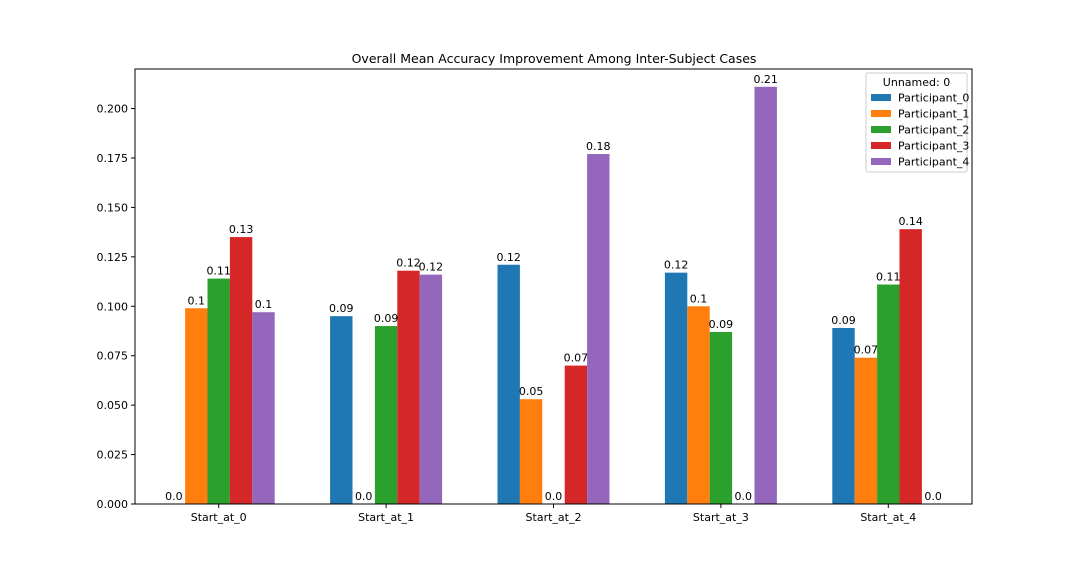 Image resolution: width=1080 pixels, height=576 pixels. What do you see at coordinates (113, 207) in the screenshot?
I see `y-tick-label: 0.150` at bounding box center [113, 207].